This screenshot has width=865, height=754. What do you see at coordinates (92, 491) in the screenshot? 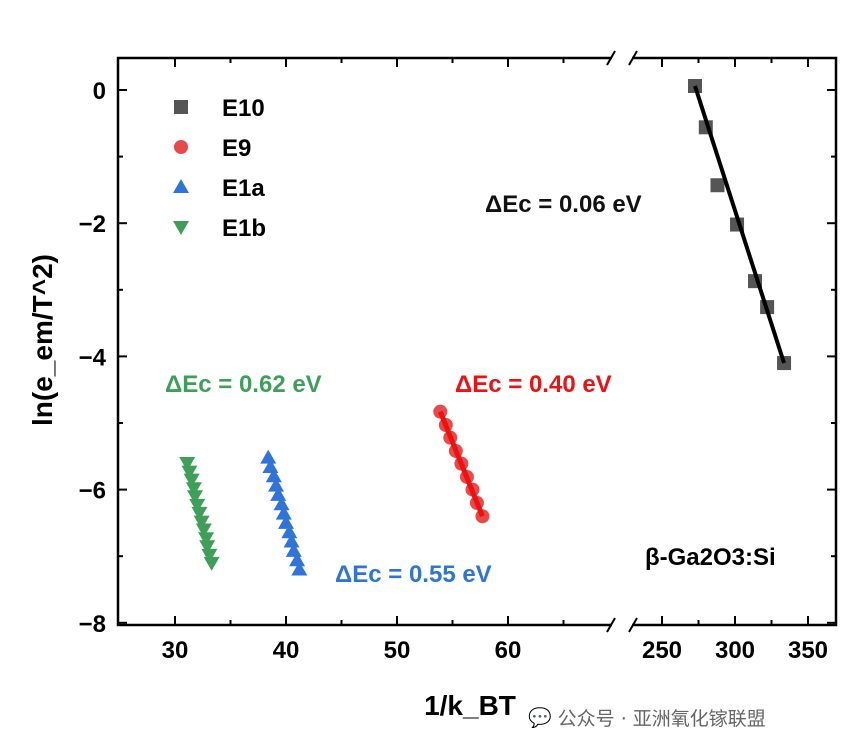
I see `y-tick-label: −6` at bounding box center [92, 491].